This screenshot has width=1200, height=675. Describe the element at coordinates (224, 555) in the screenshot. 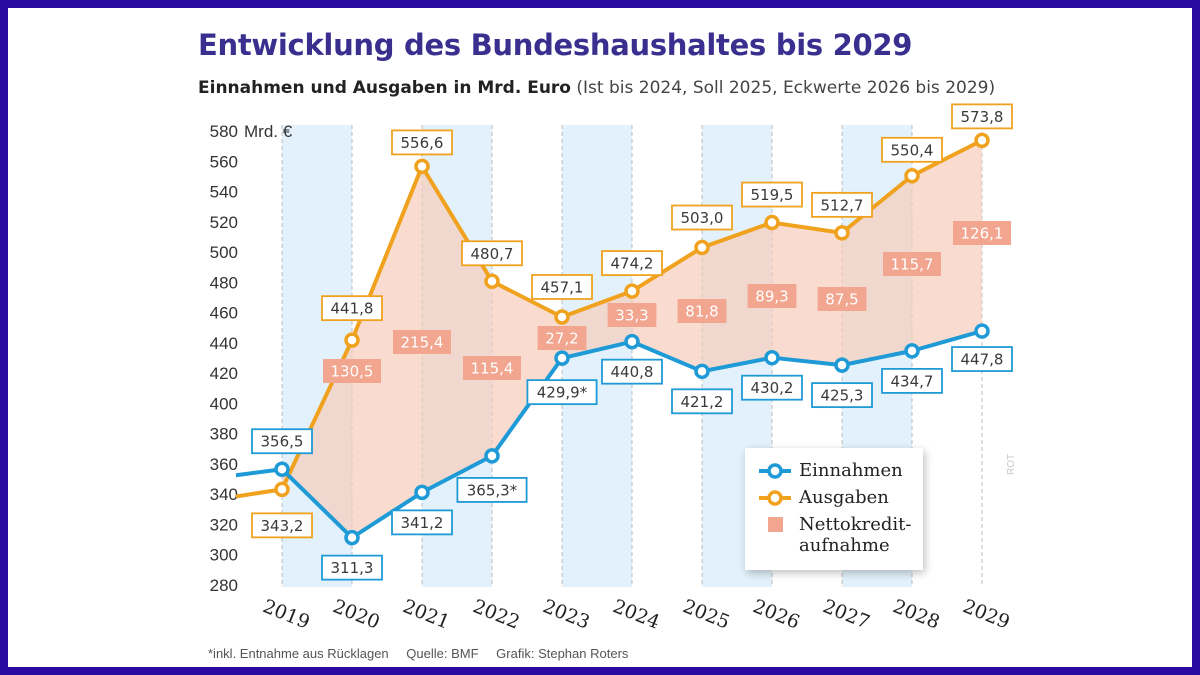

I see `y-tick-300: 300` at that location.